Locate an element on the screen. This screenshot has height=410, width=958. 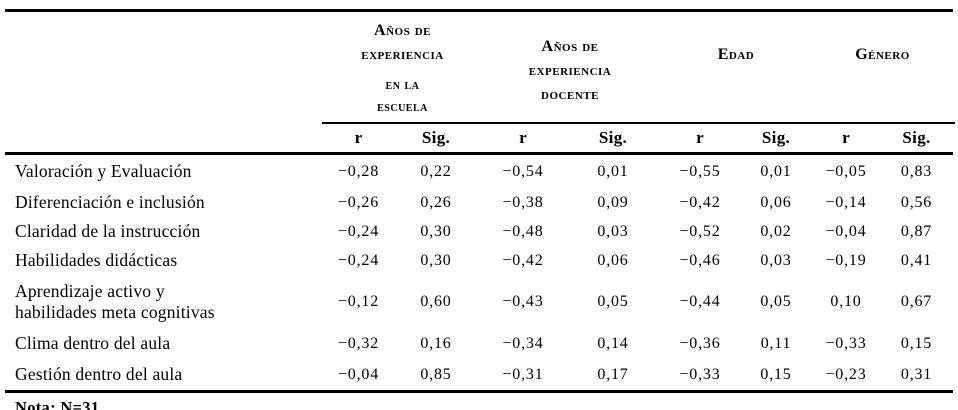
group-header-line: escuela is located at coordinates (402, 107).